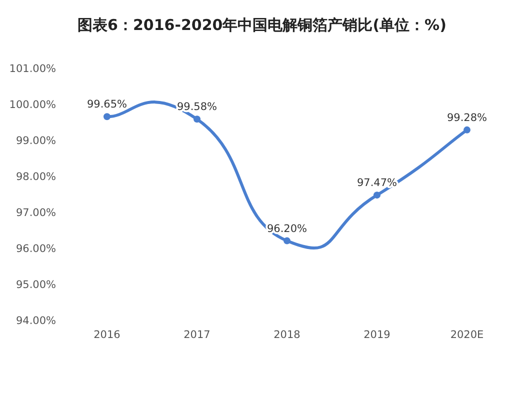 The width and height of the screenshot is (524, 393). What do you see at coordinates (36, 321) in the screenshot?
I see `y-tick-label: 94.00%` at bounding box center [36, 321].